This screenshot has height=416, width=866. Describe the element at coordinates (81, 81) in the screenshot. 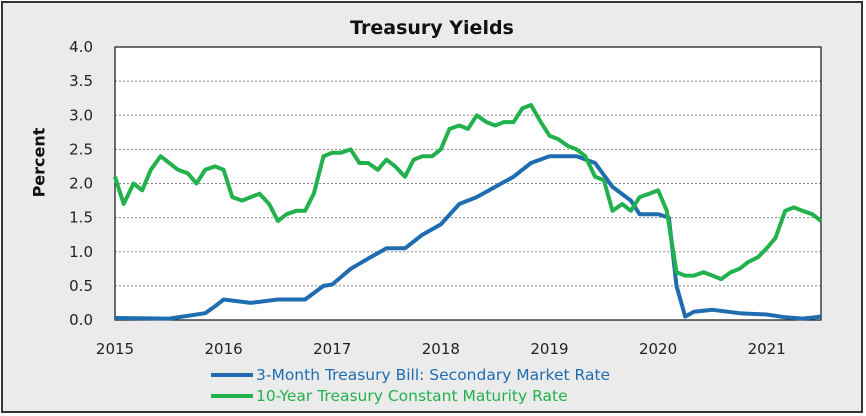

I see `y-tick-label: 3.5` at that location.